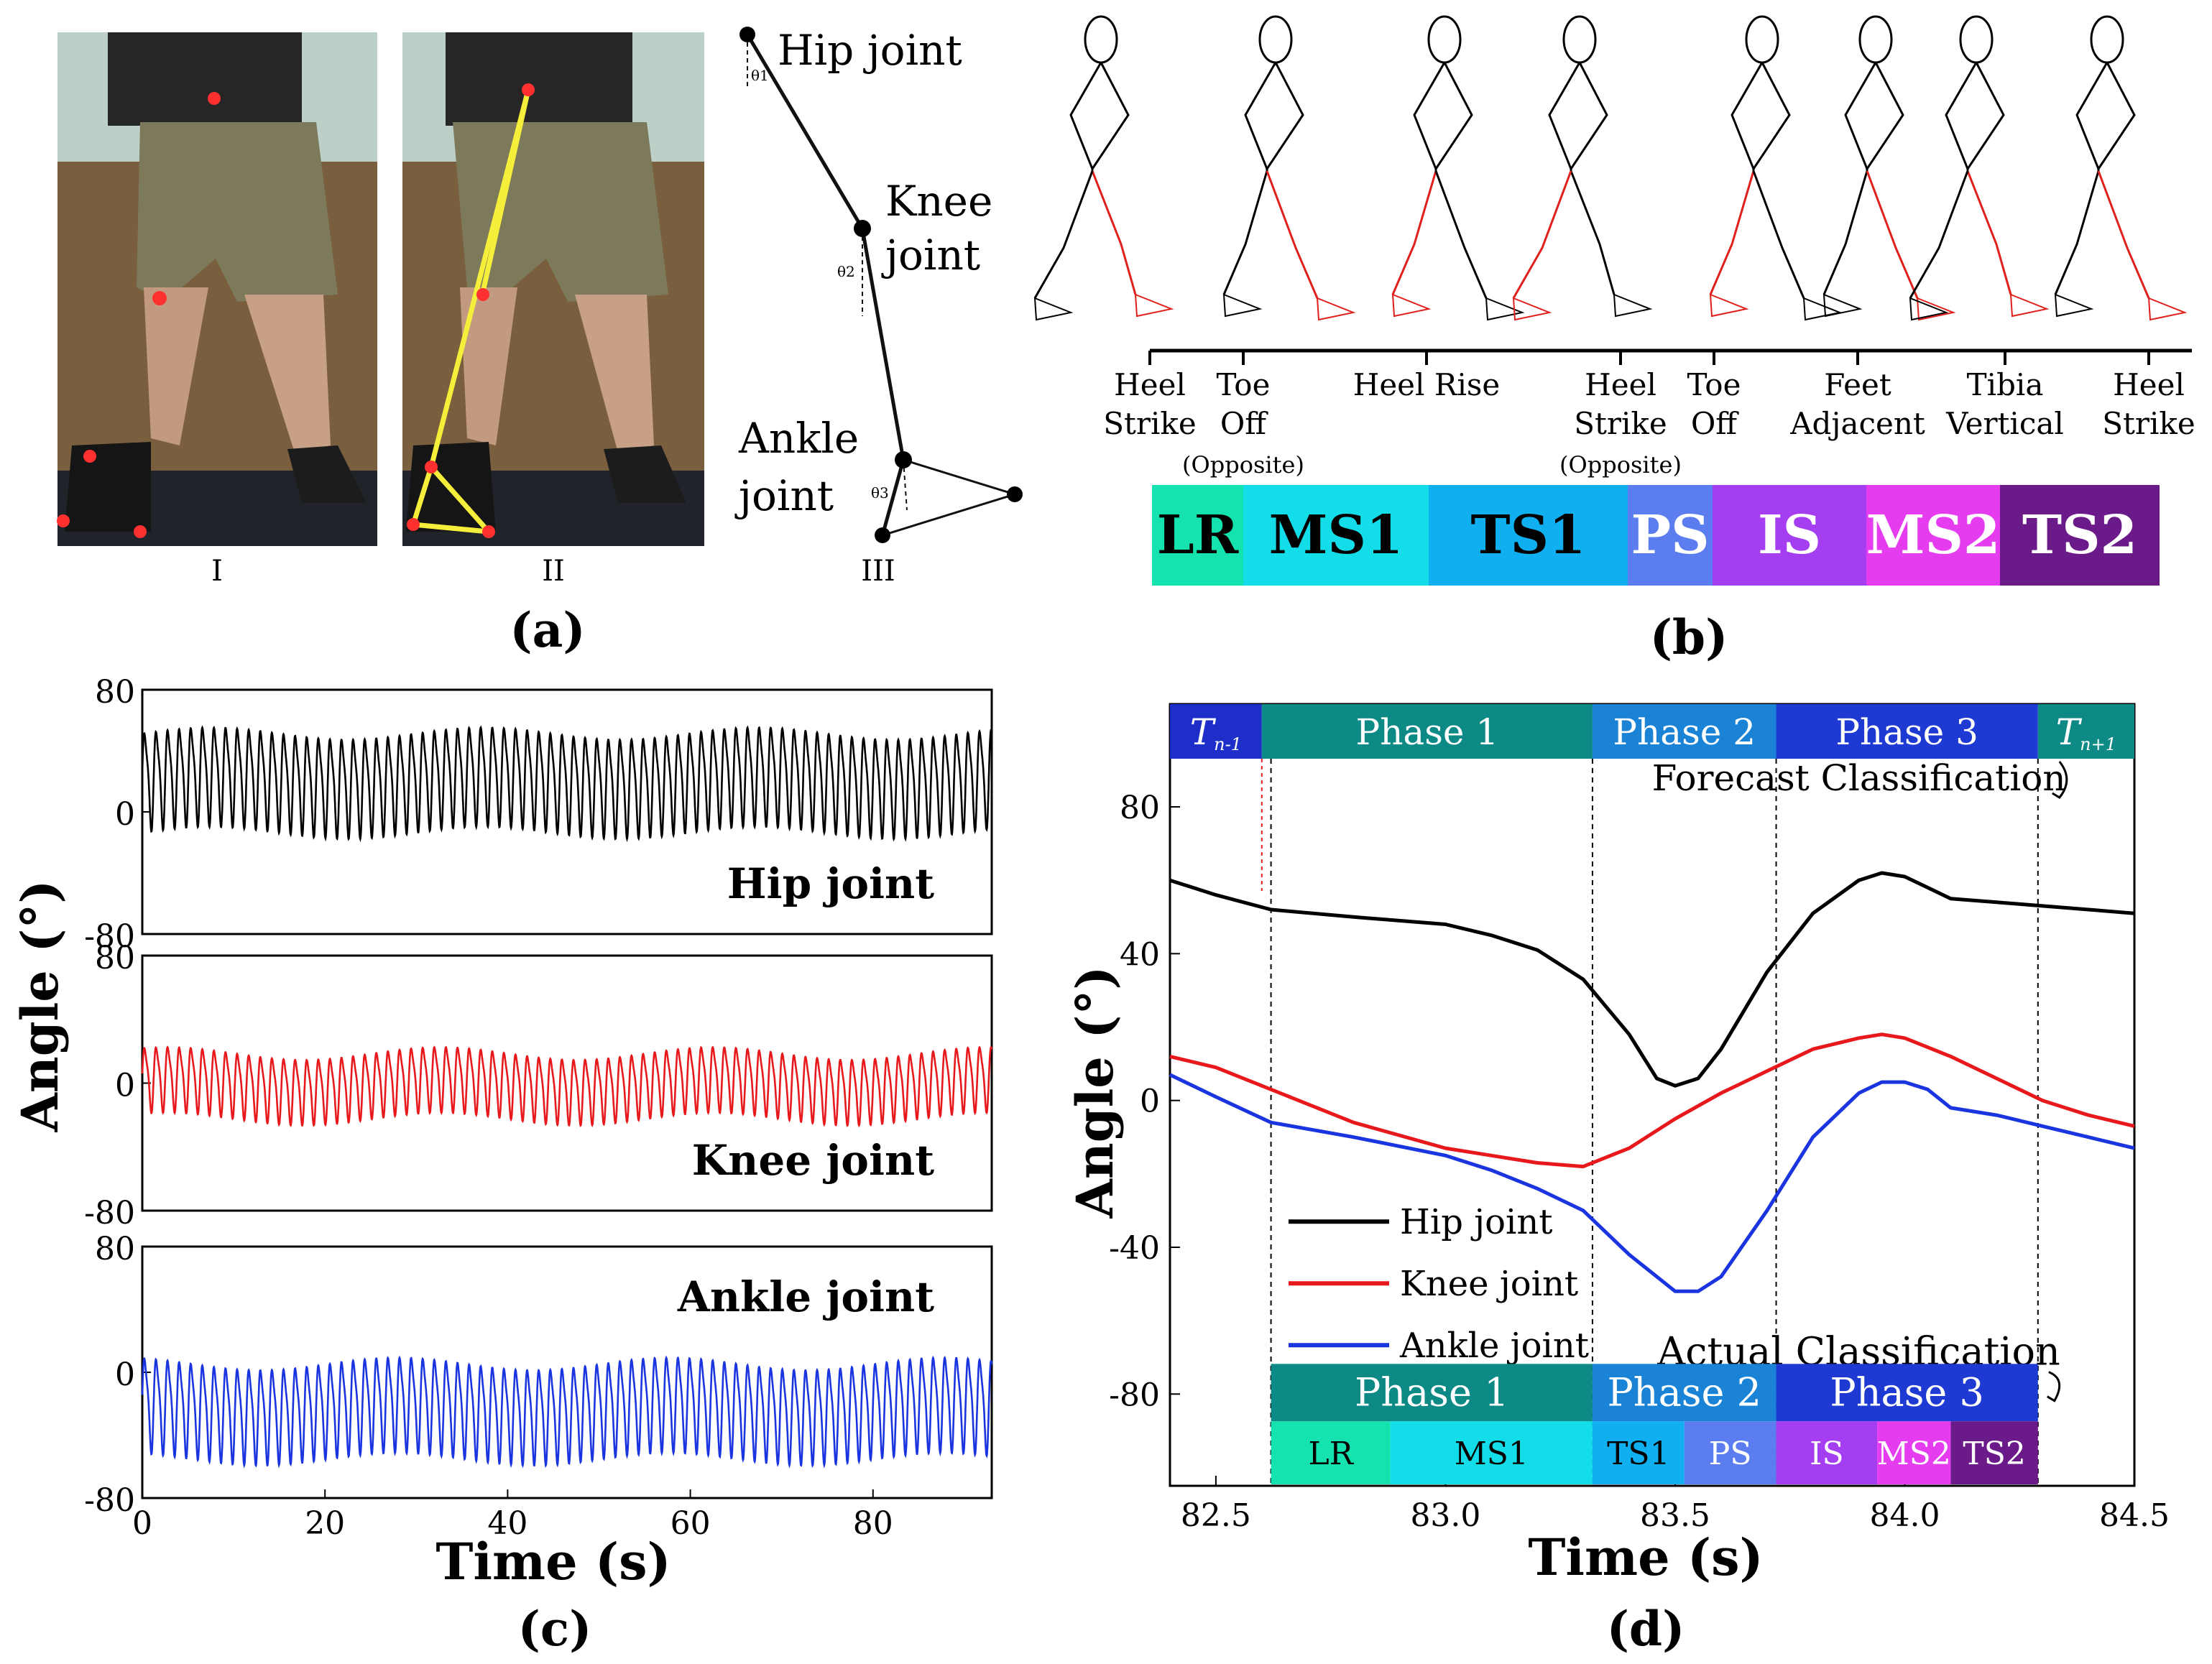  I want to click on x-tick-label: 20, so click(325, 1524).